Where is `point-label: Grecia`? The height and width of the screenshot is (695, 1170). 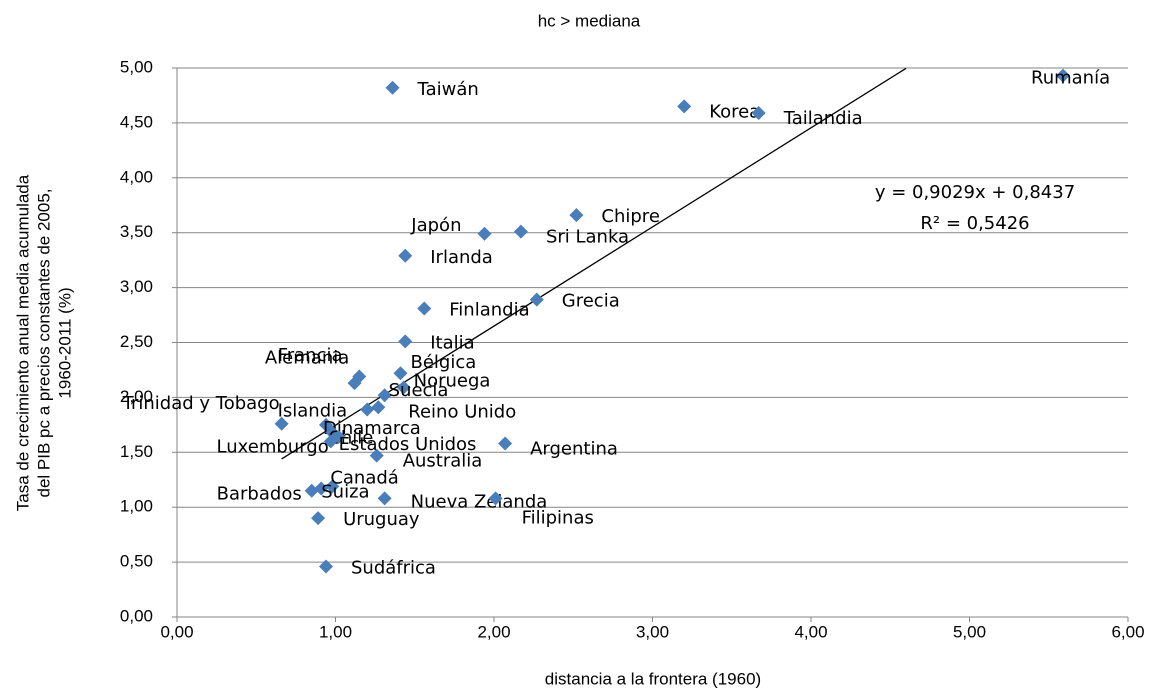 point-label: Grecia is located at coordinates (591, 301).